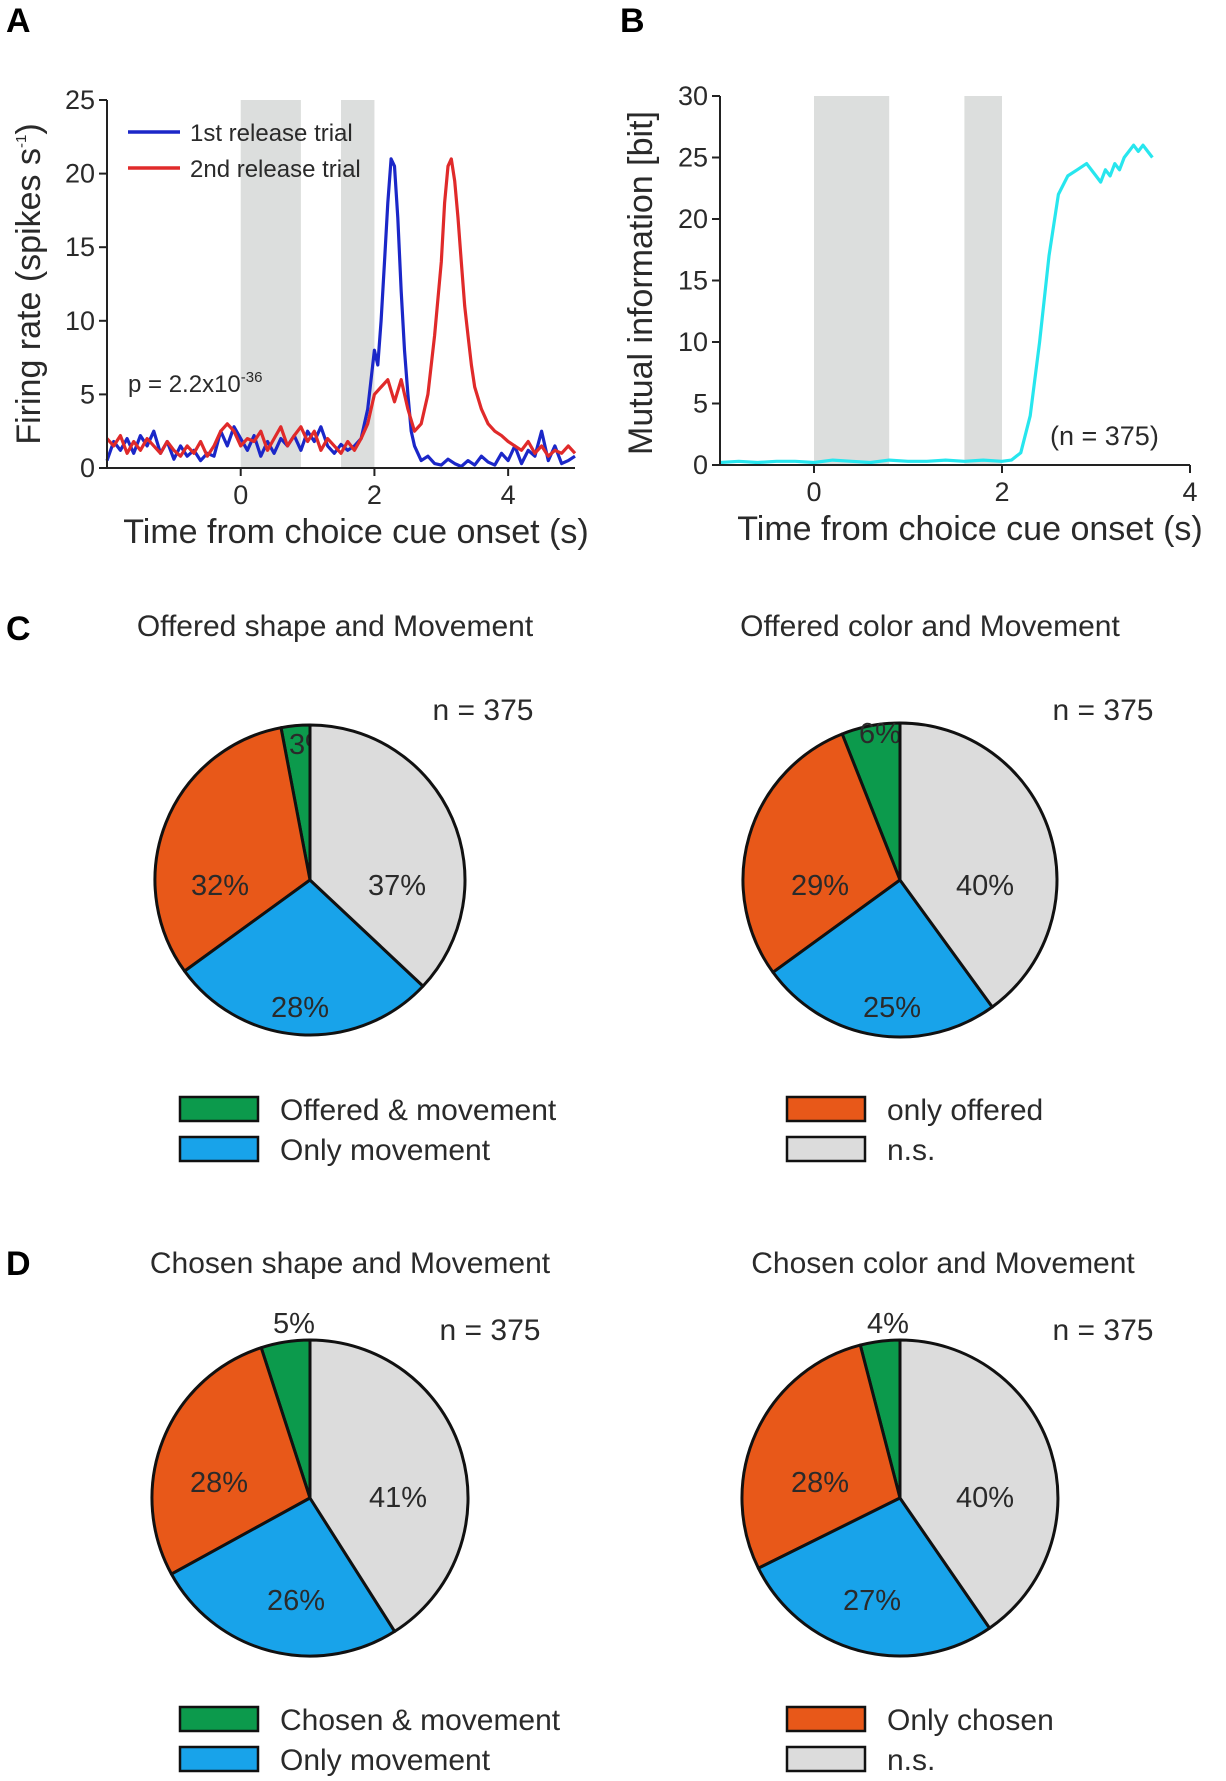 Image resolution: width=1226 pixels, height=1781 pixels. Describe the element at coordinates (21, 141) in the screenshot. I see `y-axis-label-sup: -1` at that location.